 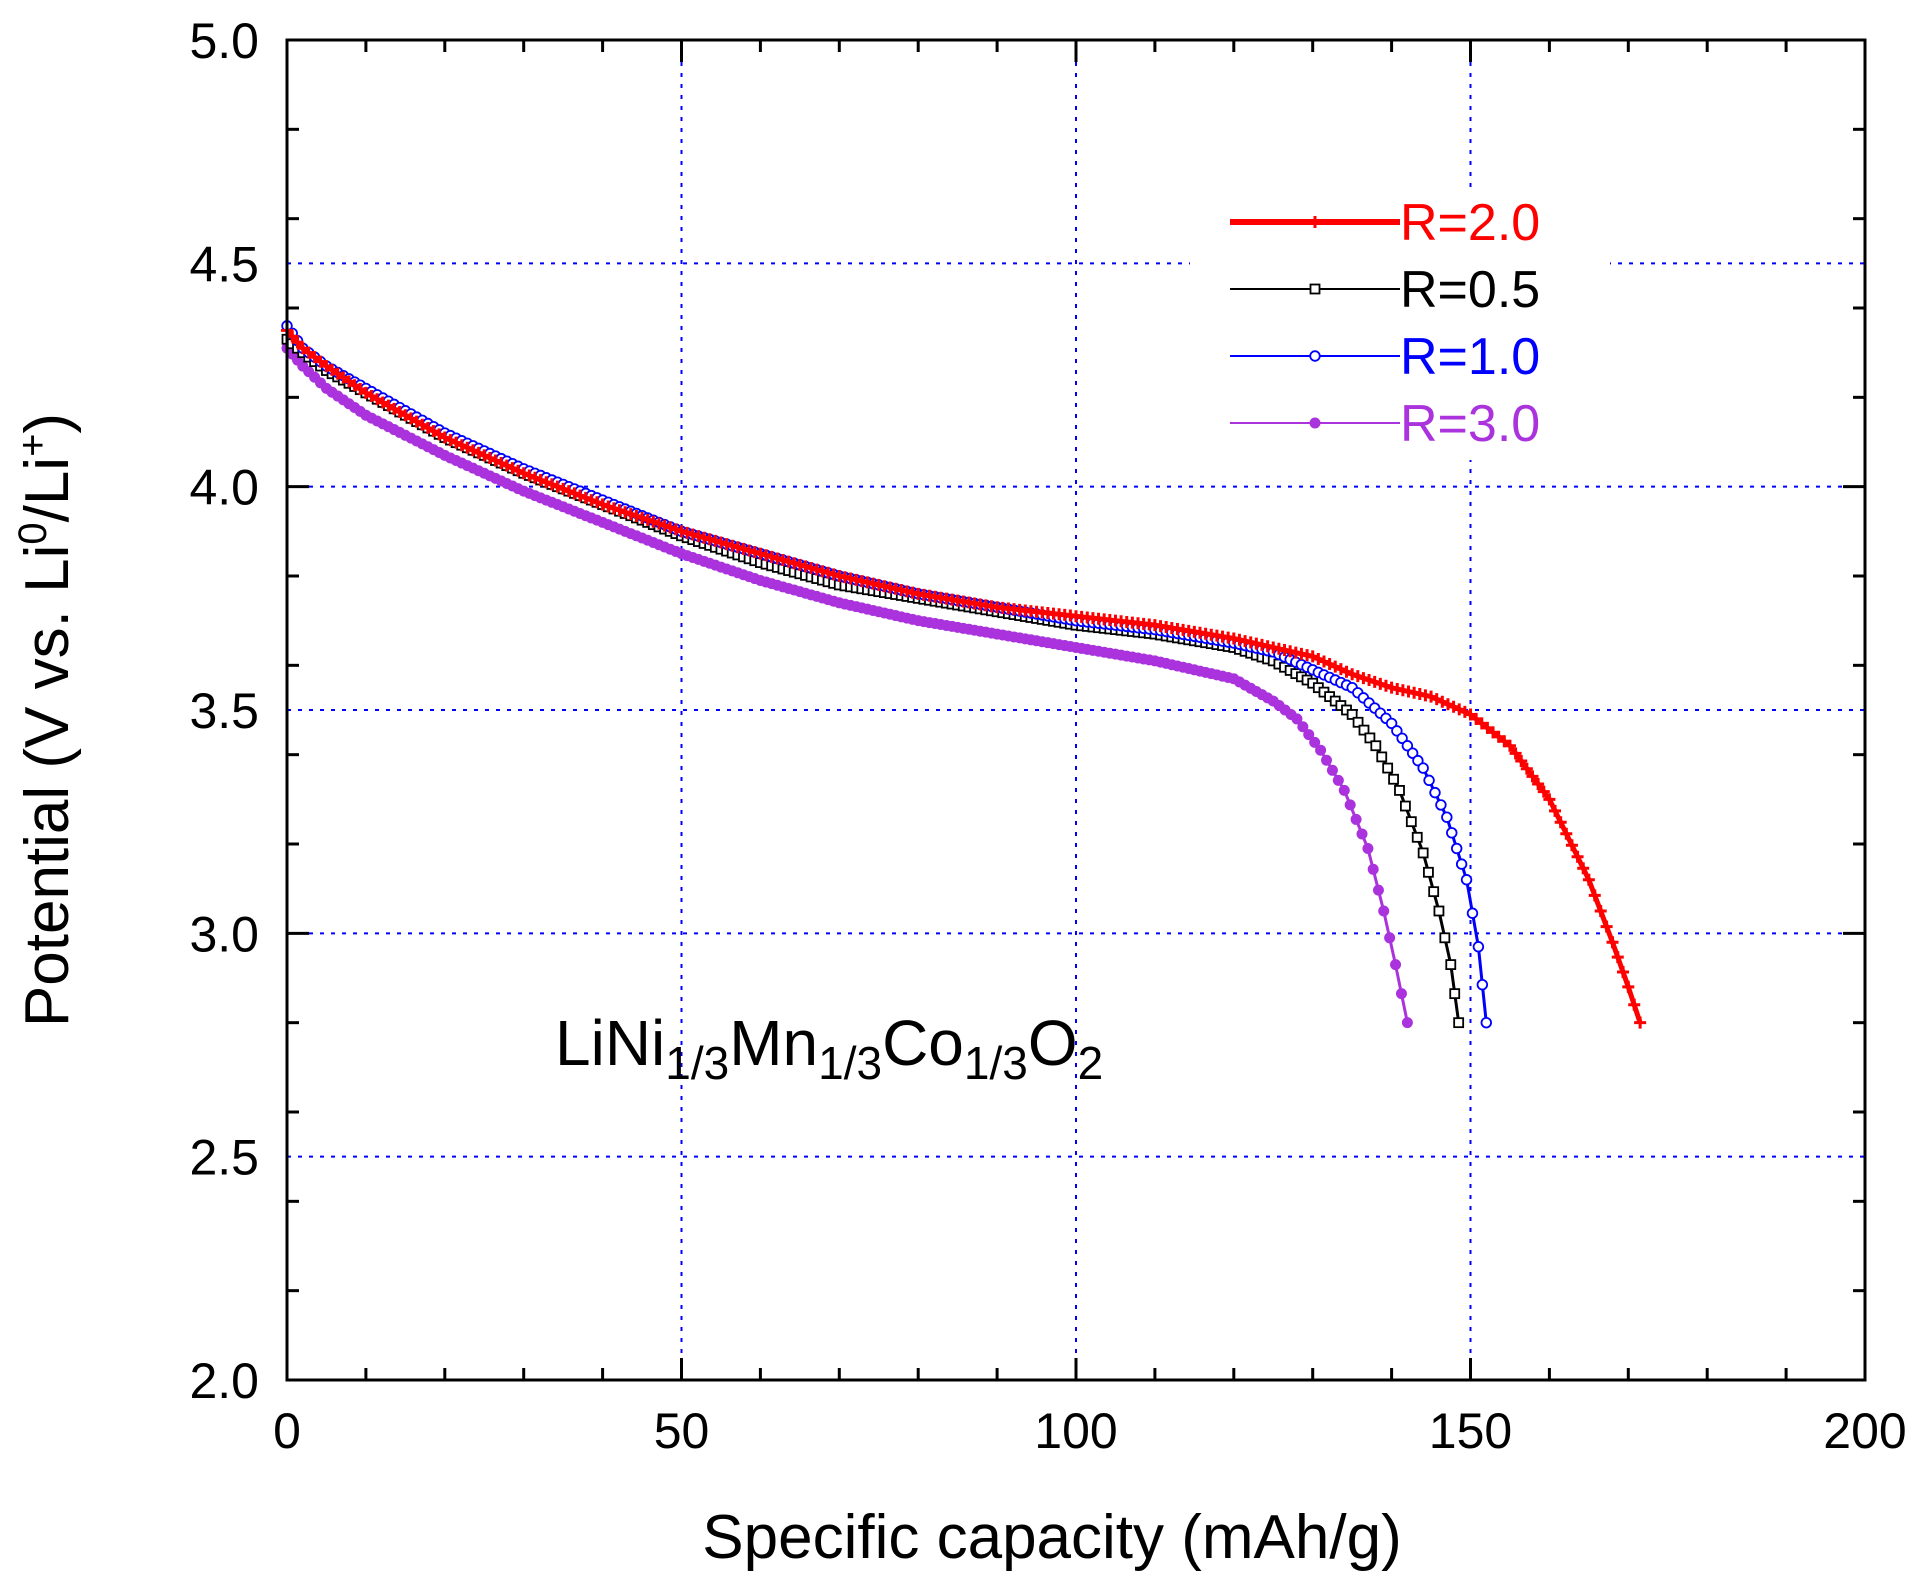 I want to click on compound-subscript: 2, so click(x=1091, y=1063).